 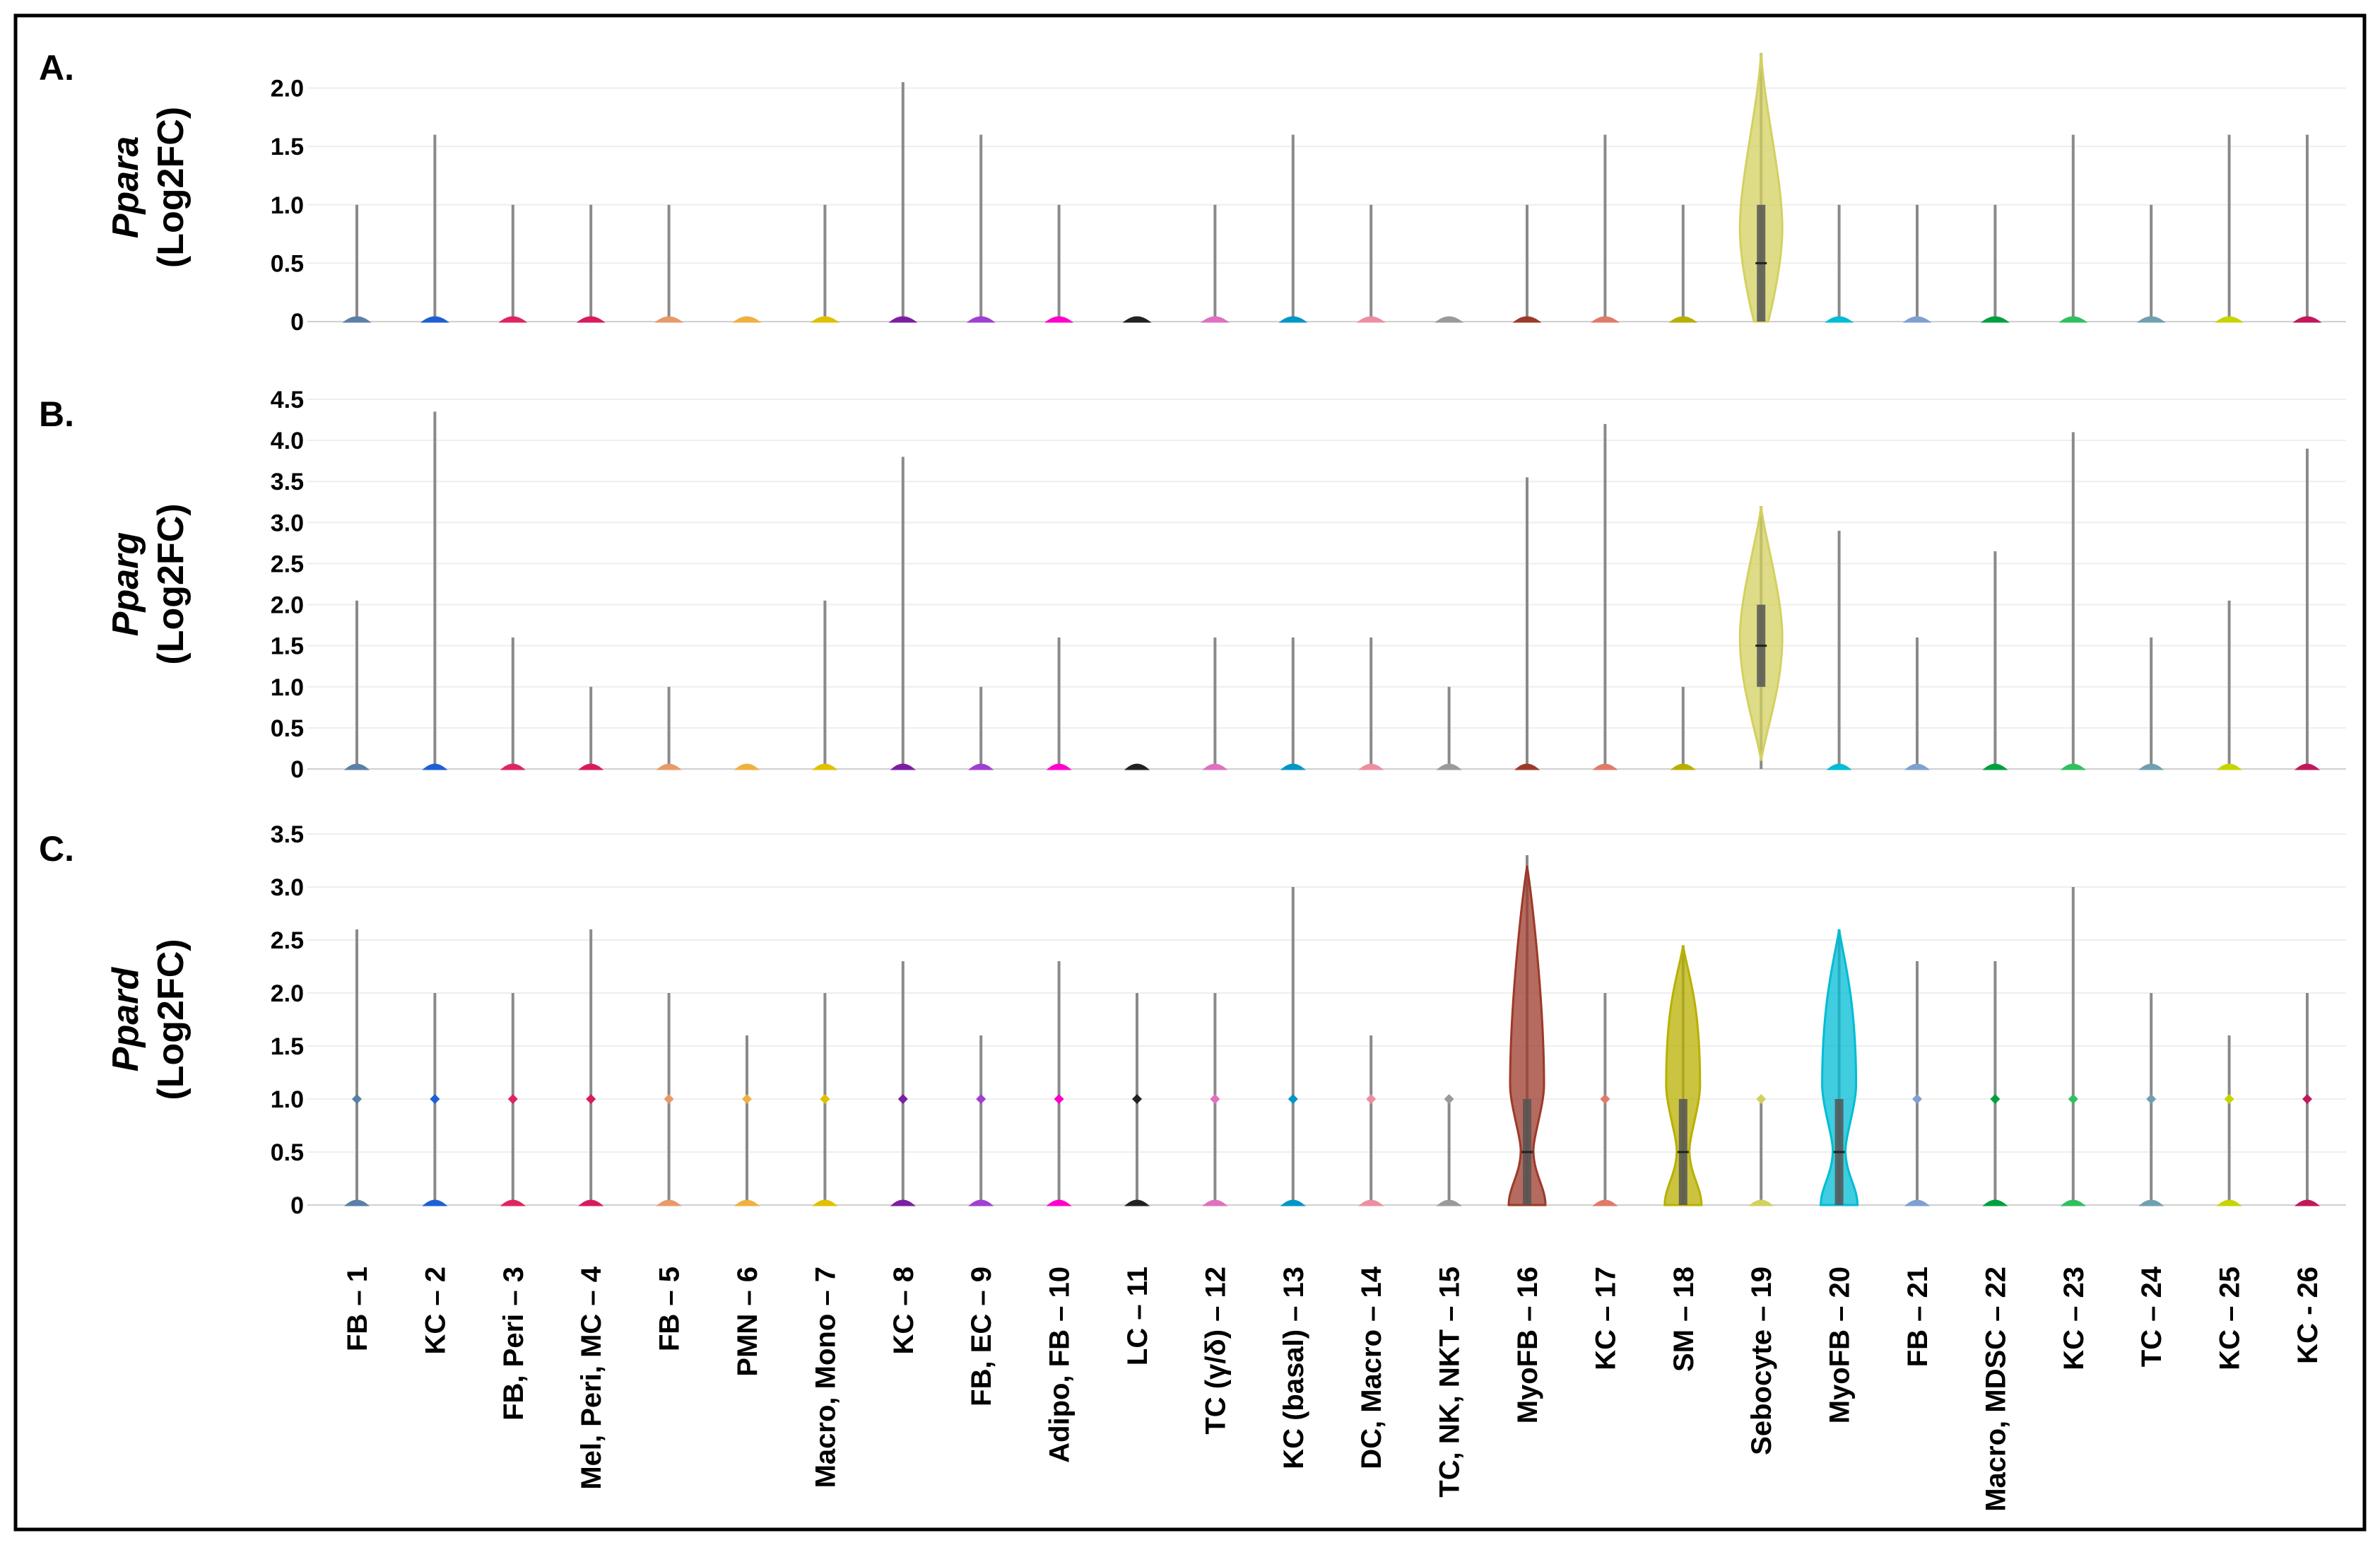 I want to click on x-label-kc-basal-13: KC (basal) – 13, so click(x=1294, y=1368).